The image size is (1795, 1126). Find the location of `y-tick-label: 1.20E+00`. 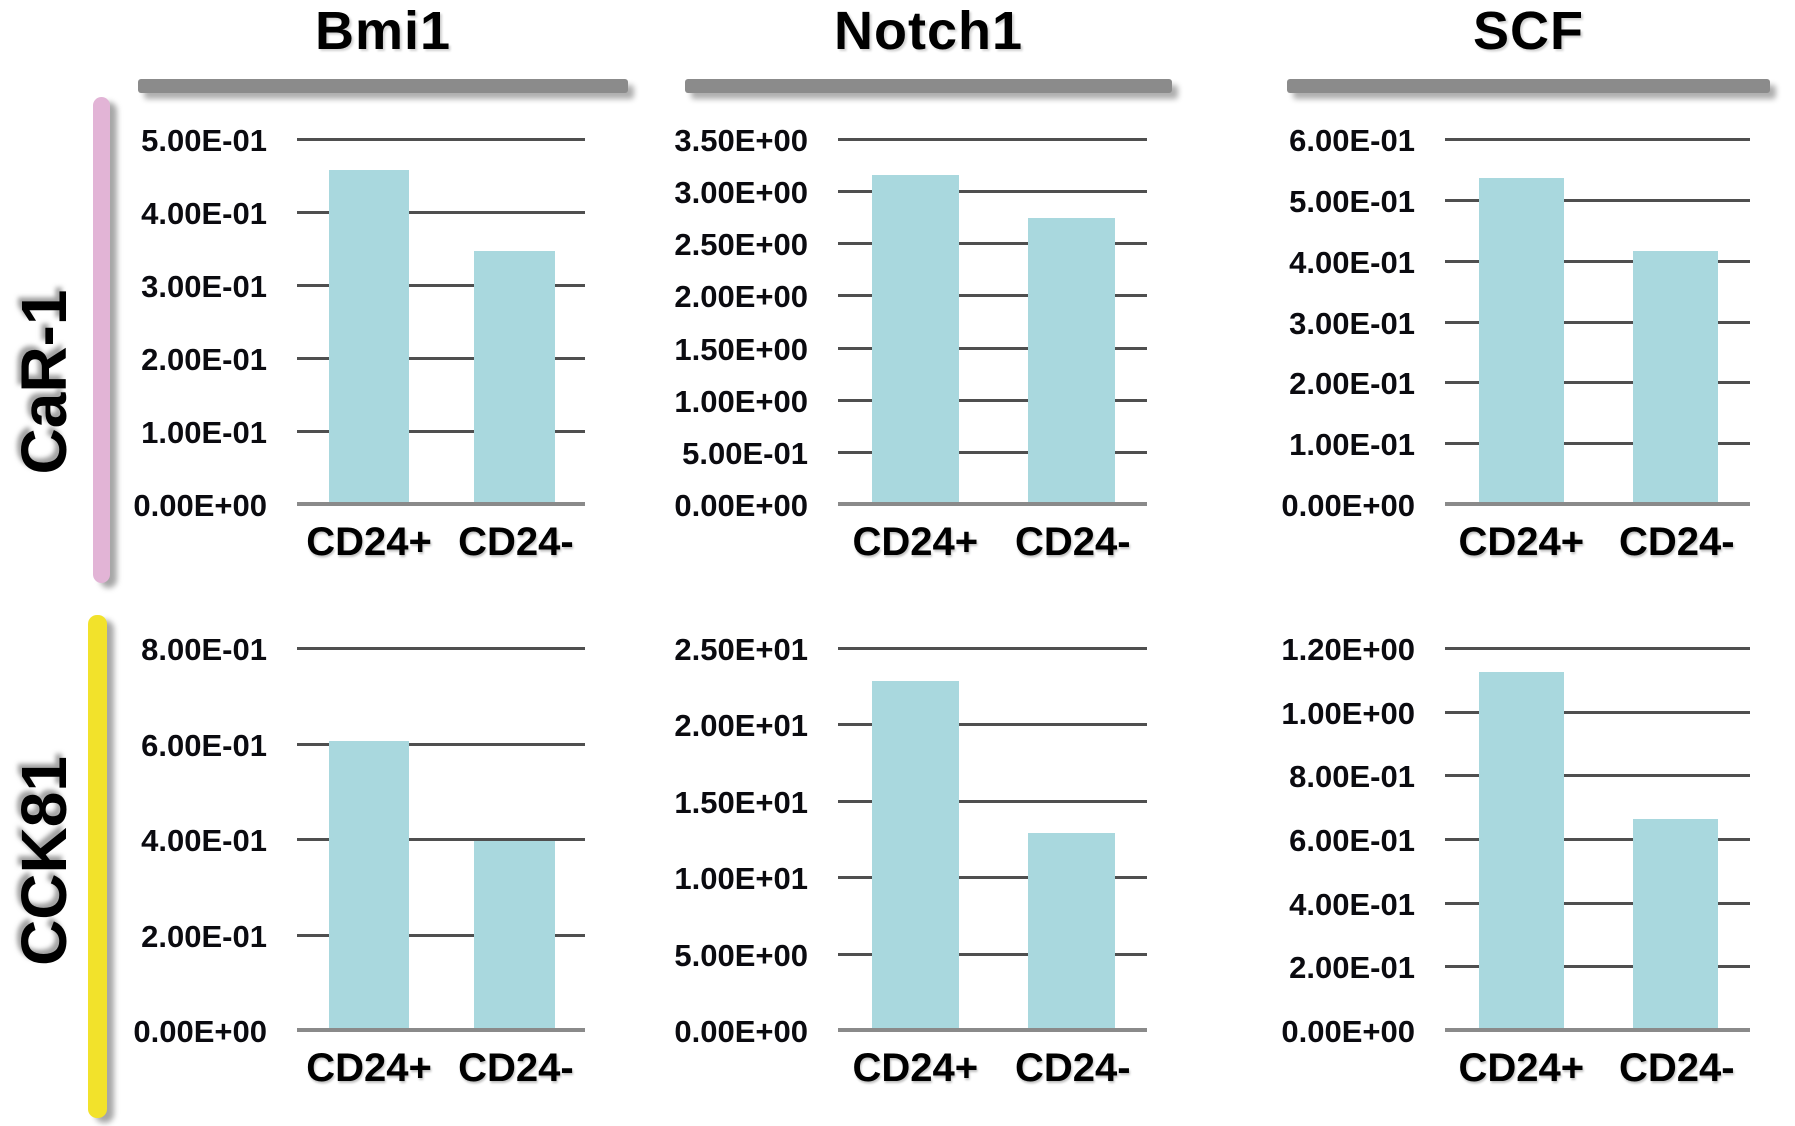

y-tick-label: 1.20E+00 is located at coordinates (1348, 649).